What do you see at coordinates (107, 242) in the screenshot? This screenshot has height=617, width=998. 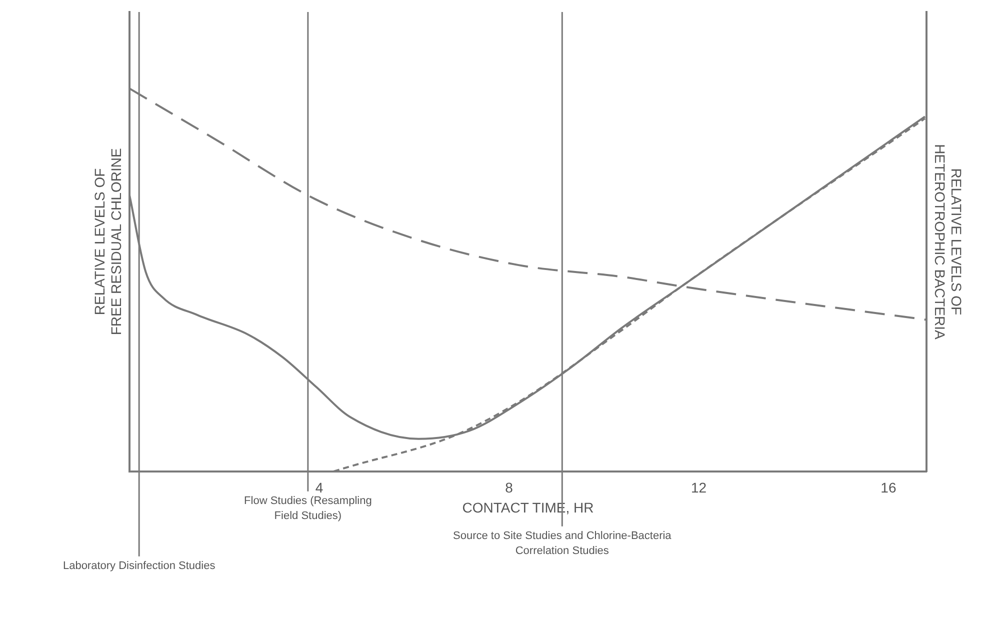 I see `y-axis-title: RELATIVE LEVELS OF FREE RESIDUAL CHLORINE` at bounding box center [107, 242].